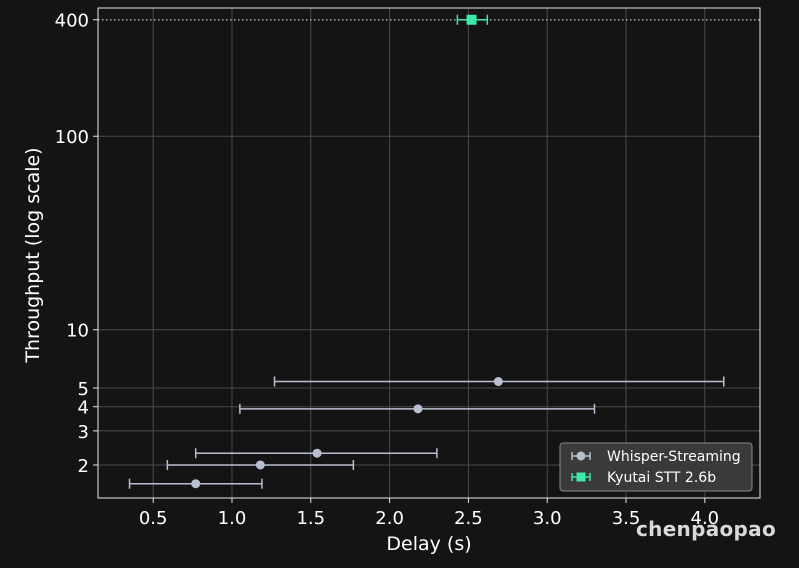  What do you see at coordinates (72, 21) in the screenshot?
I see `y-tick-label: 400` at bounding box center [72, 21].